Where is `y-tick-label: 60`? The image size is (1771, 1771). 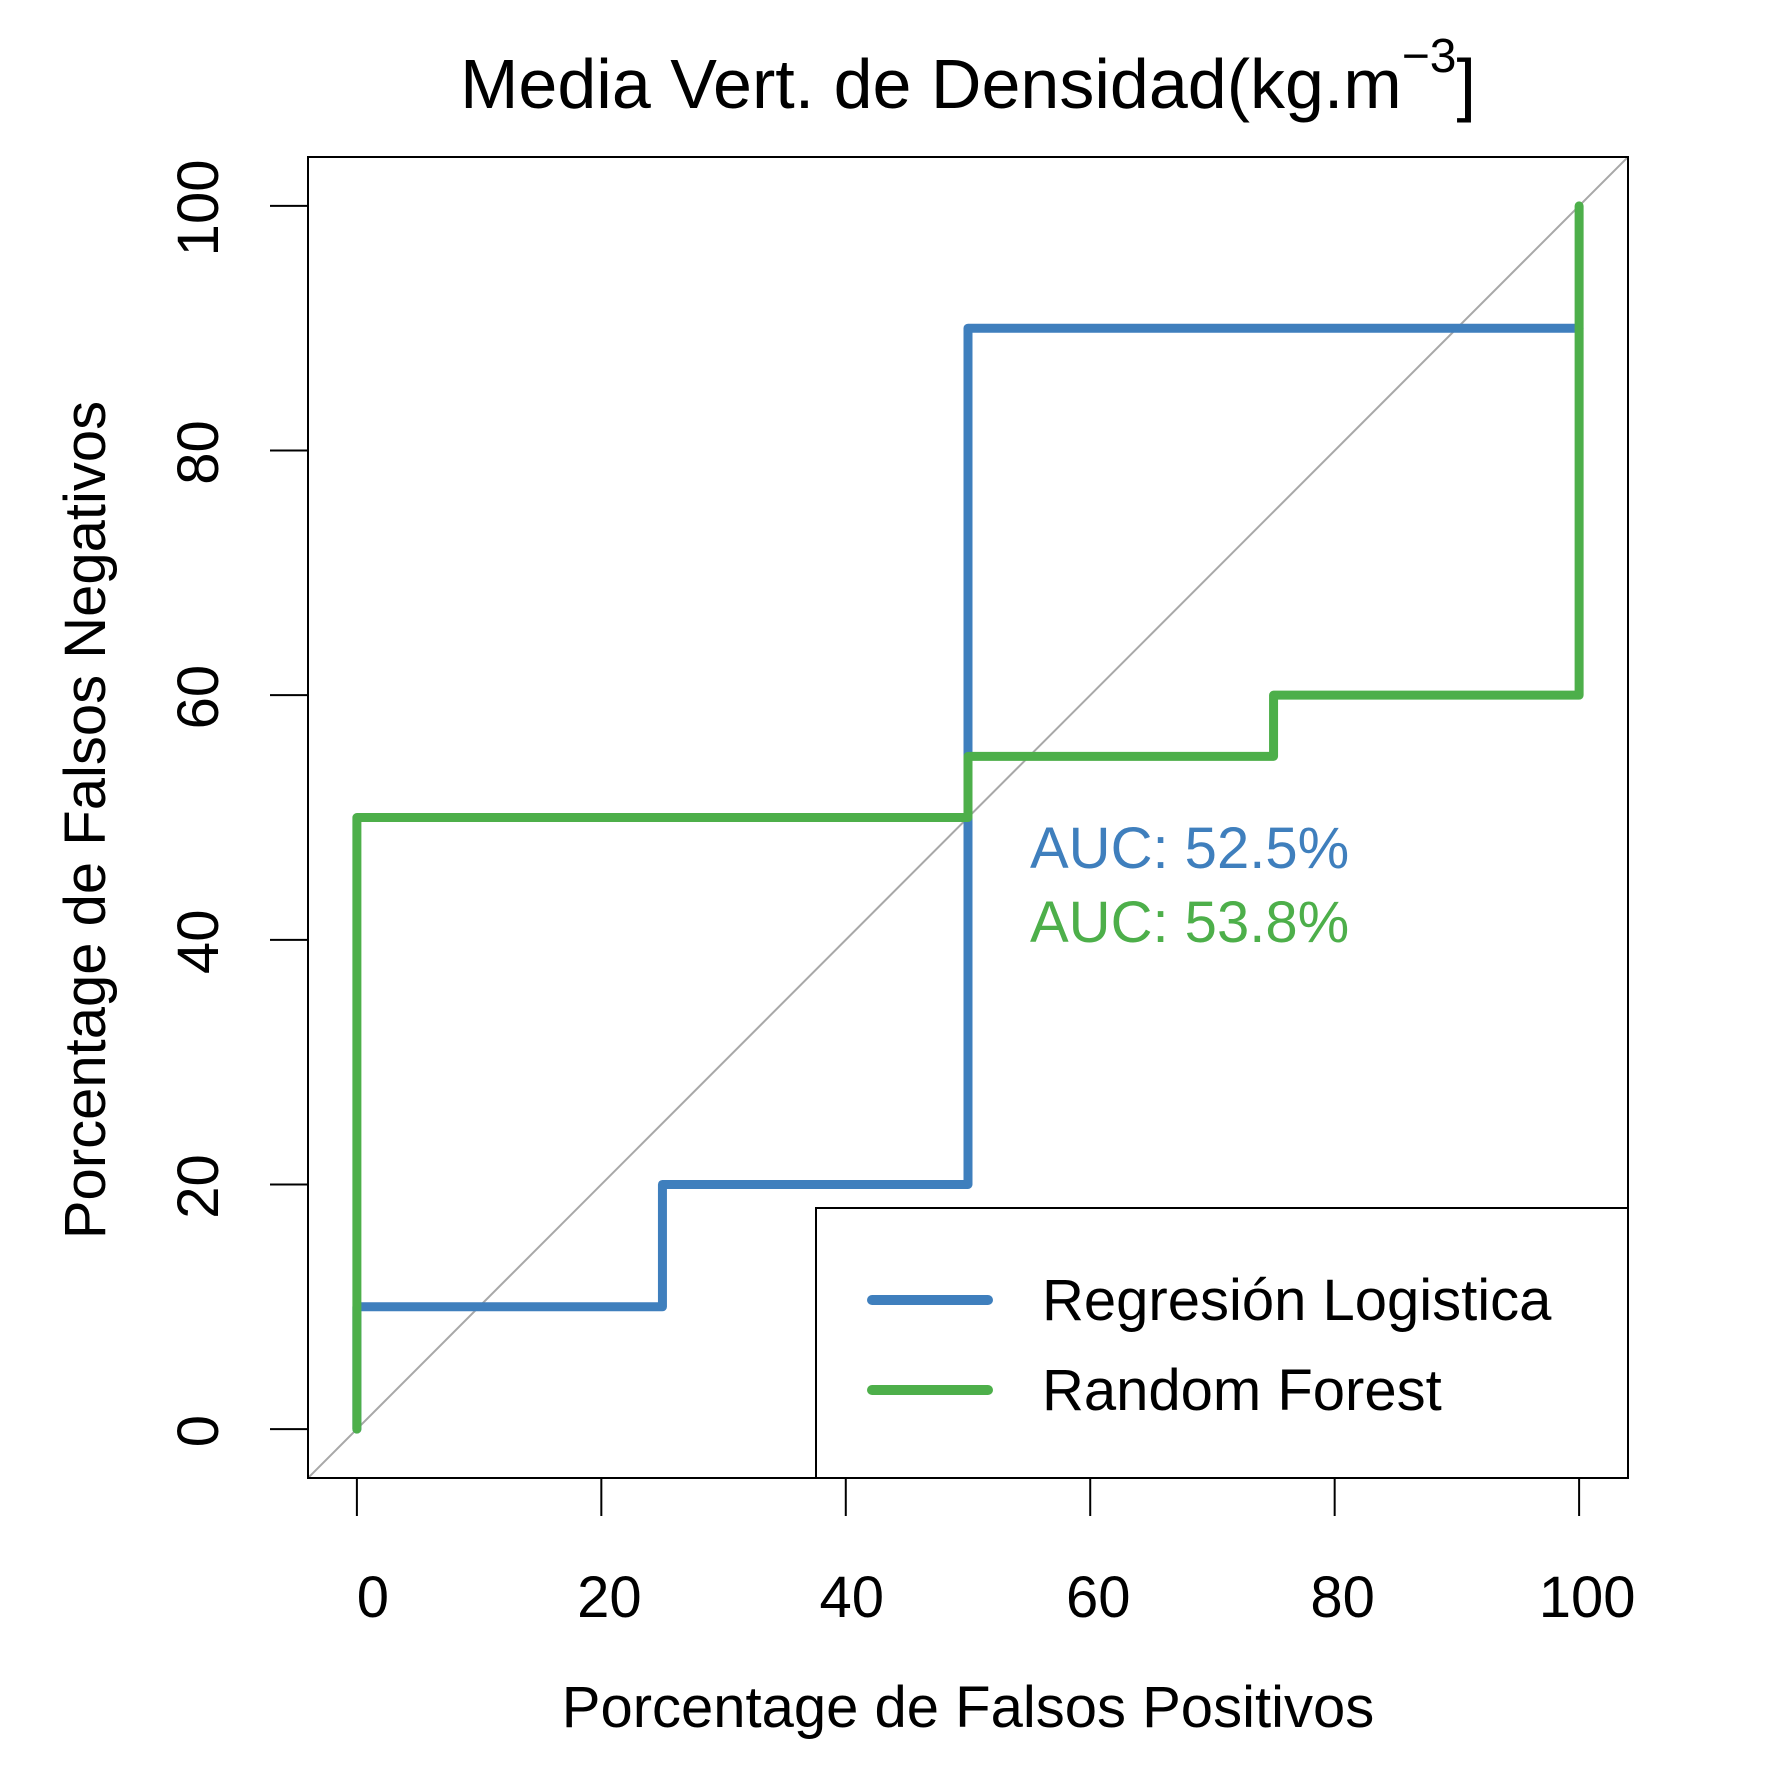 y-tick-label: 60 is located at coordinates (198, 697).